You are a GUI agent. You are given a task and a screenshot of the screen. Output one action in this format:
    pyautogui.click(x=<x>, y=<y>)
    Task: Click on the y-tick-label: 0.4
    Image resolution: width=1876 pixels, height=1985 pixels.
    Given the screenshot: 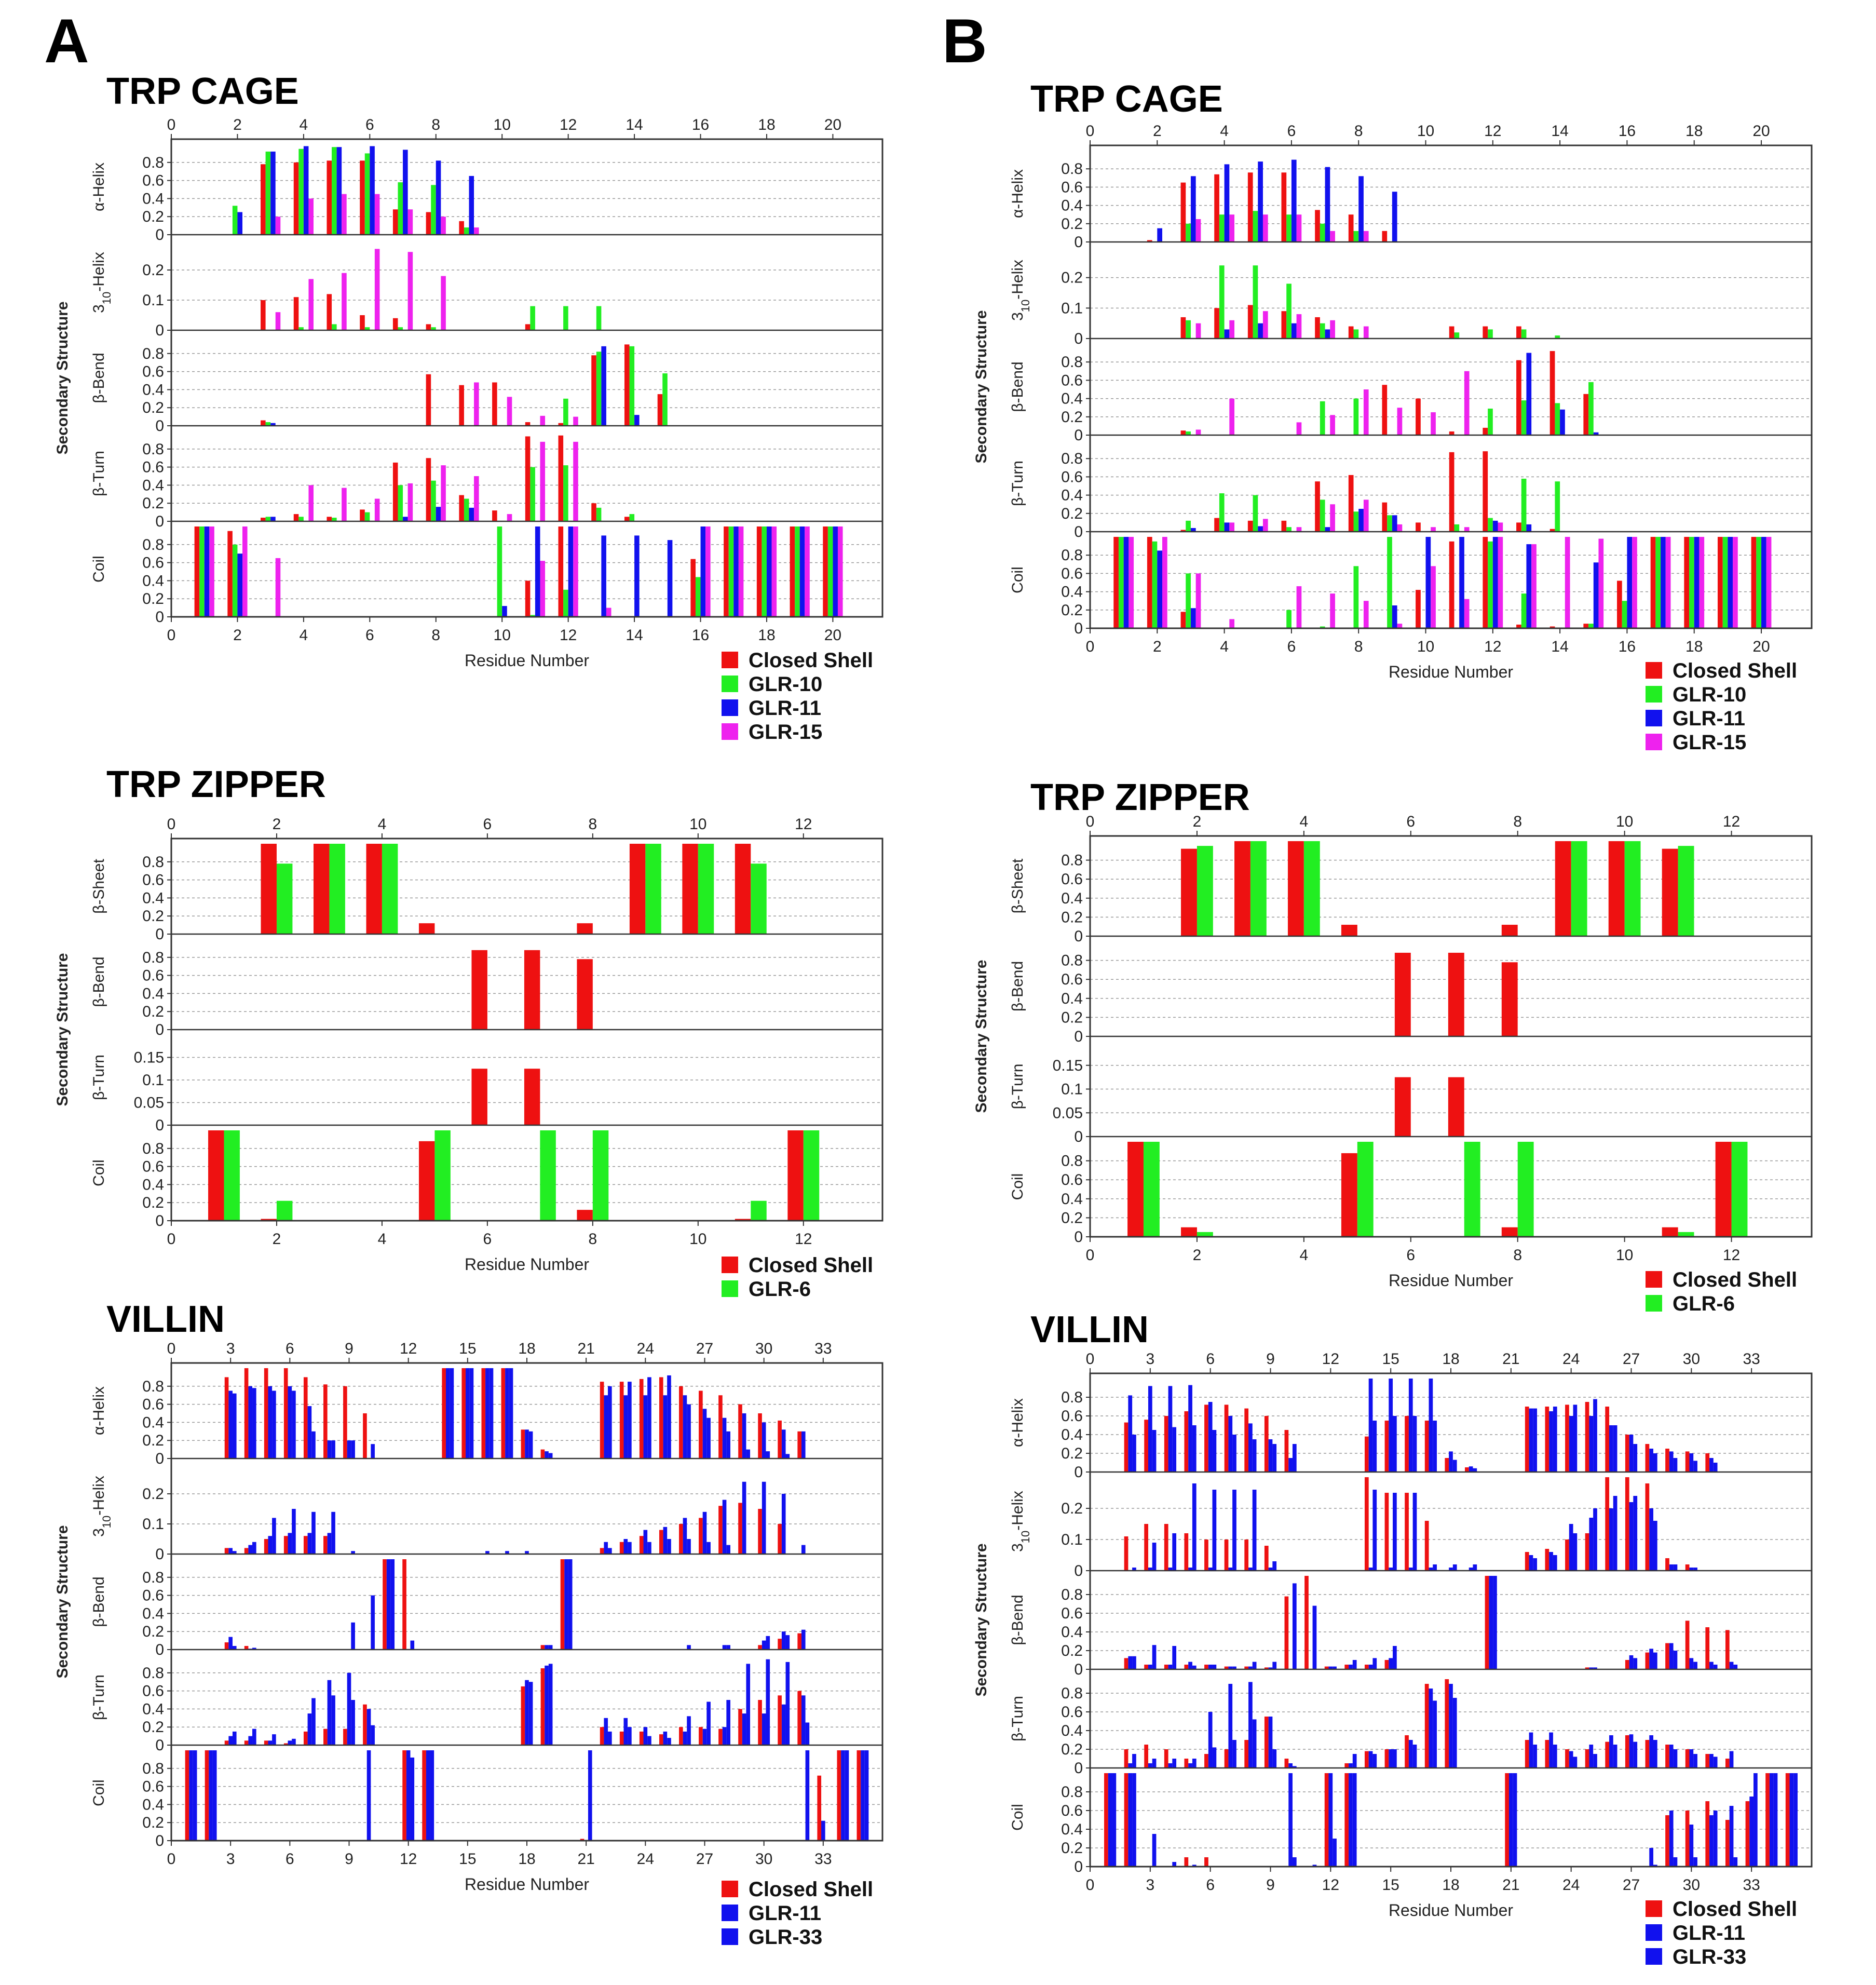 What is the action you would take?
    pyautogui.click(x=153, y=580)
    